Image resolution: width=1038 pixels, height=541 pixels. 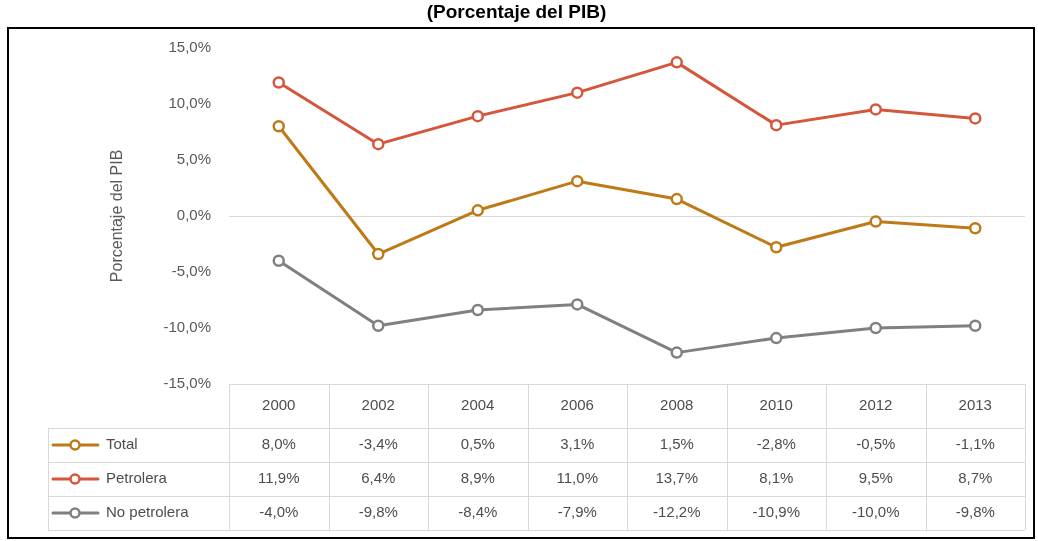 What do you see at coordinates (875, 512) in the screenshot?
I see `data-label: -10,0%` at bounding box center [875, 512].